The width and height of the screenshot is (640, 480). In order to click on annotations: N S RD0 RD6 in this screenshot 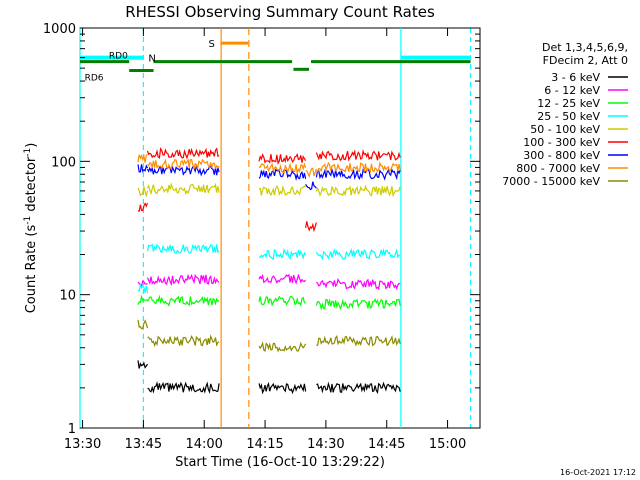, I will do `click(150, 61)`.